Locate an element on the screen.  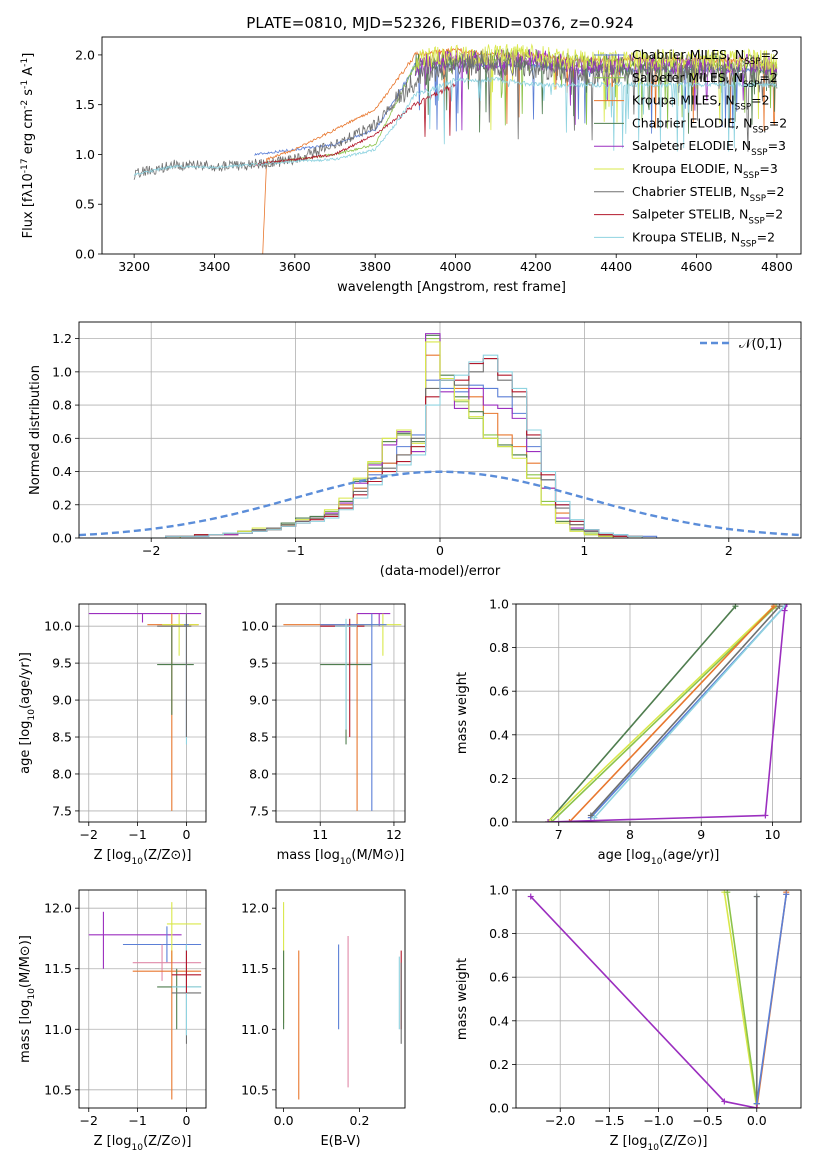
y-axis-label: age [log10(age/yr)] is located at coordinates (27, 713).